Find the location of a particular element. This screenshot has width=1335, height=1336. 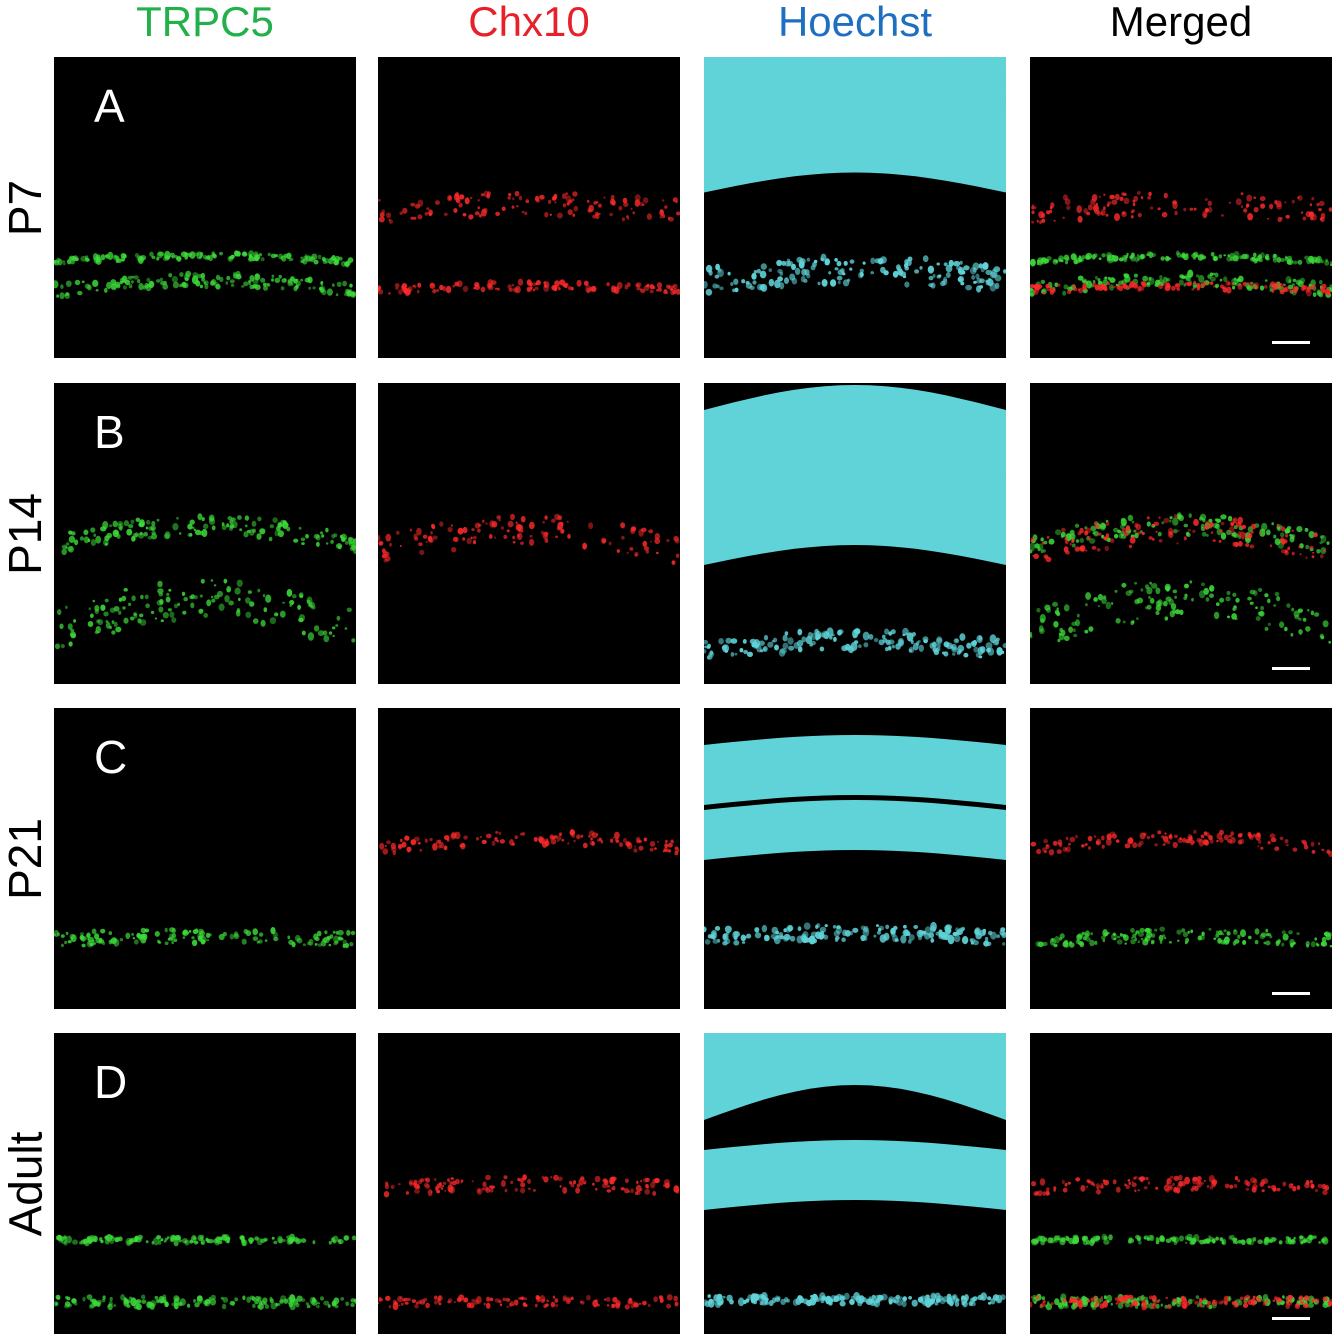

column-header-trpc5: TRPC5 is located at coordinates (205, 22).